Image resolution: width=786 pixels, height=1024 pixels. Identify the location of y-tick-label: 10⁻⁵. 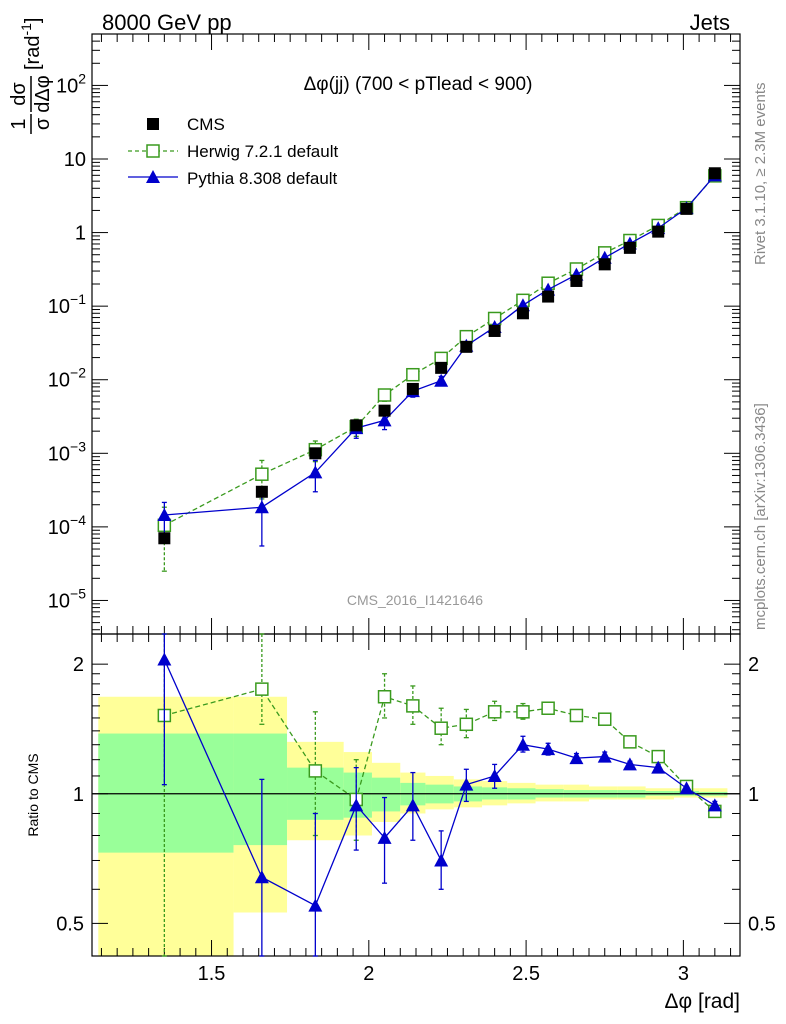
(67, 598).